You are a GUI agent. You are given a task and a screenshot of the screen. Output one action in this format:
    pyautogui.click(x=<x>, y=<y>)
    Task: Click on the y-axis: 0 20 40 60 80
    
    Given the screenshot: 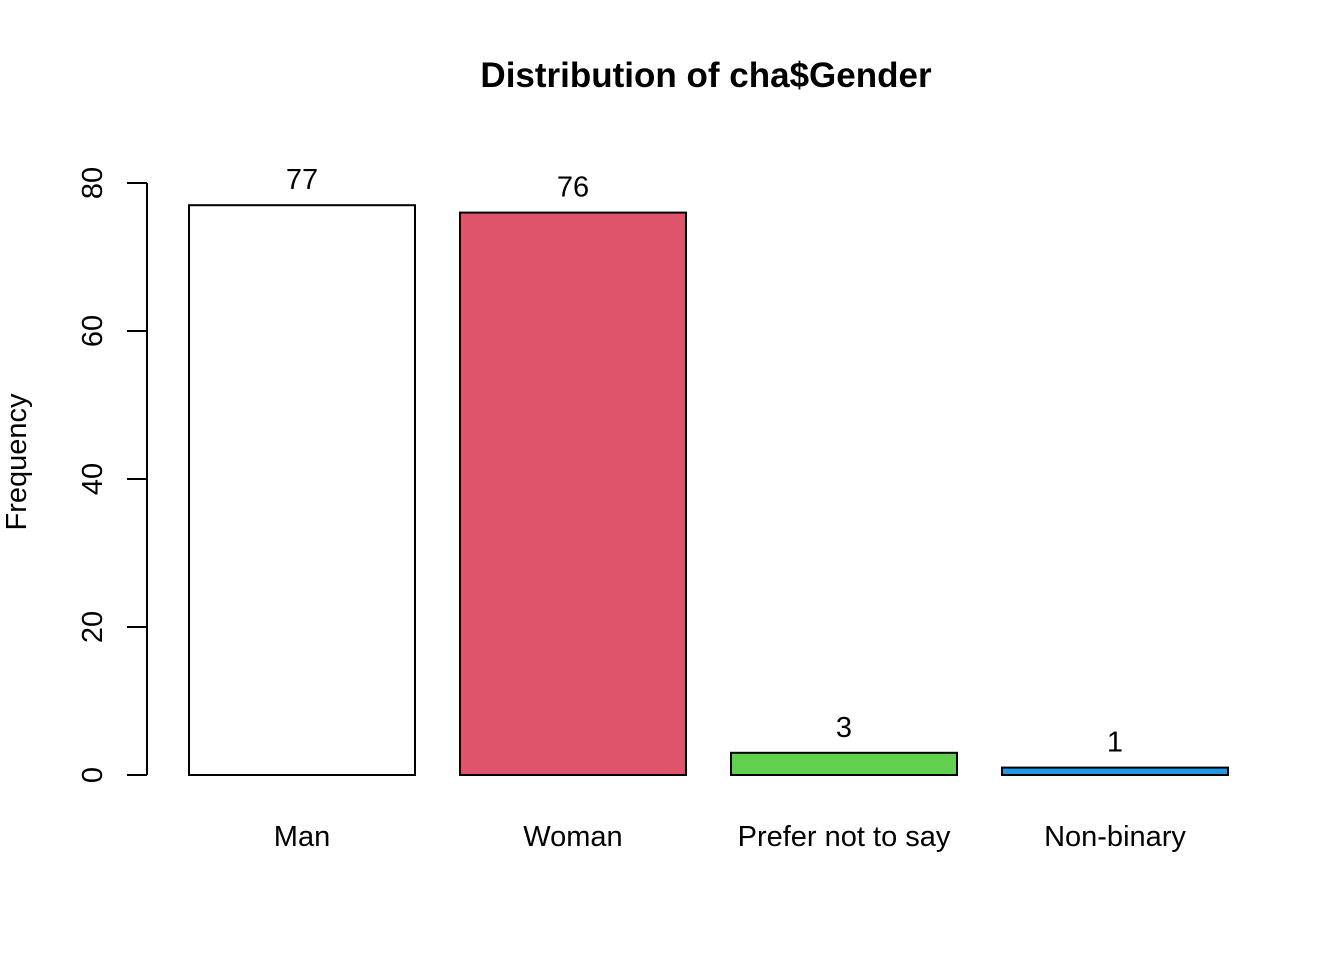 What is the action you would take?
    pyautogui.click(x=112, y=475)
    